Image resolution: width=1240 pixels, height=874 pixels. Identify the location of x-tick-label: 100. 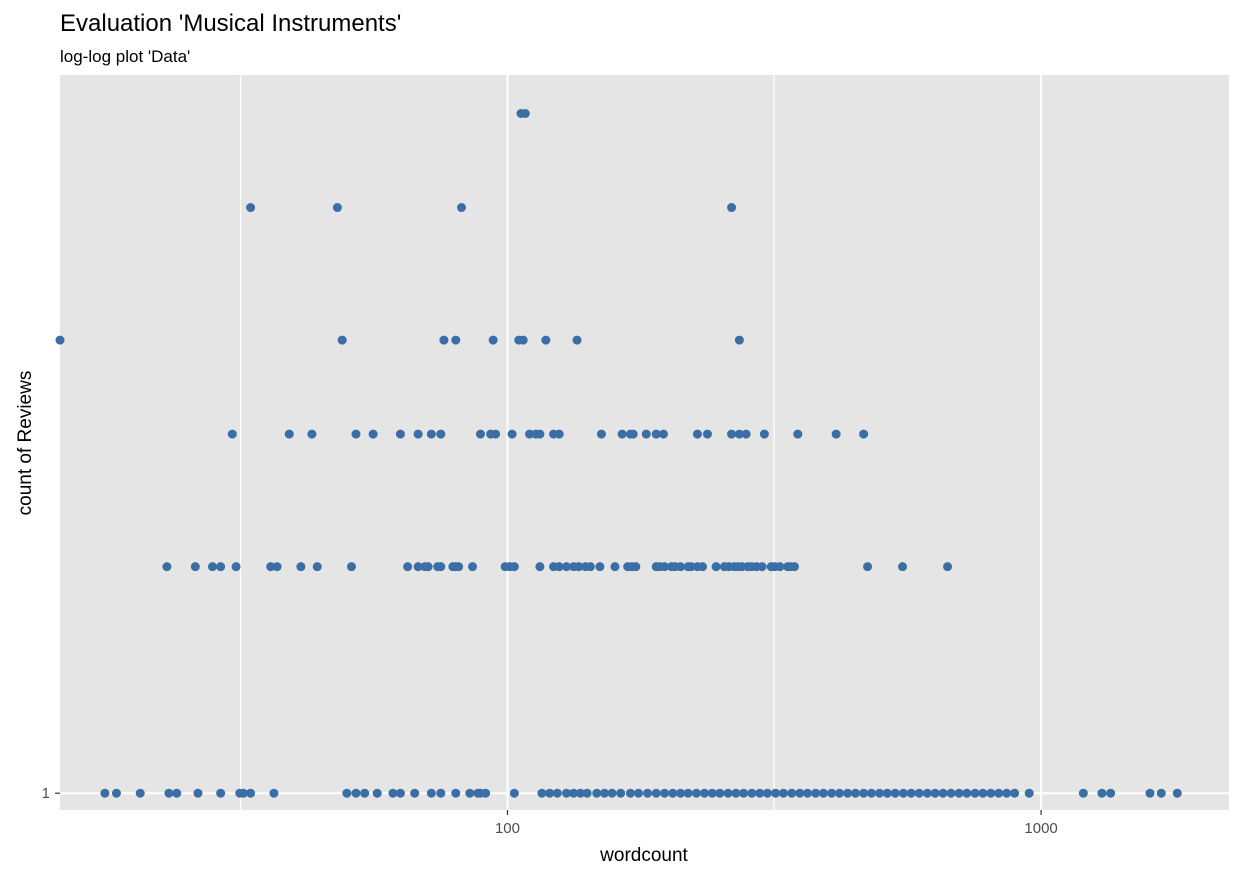
(507, 828).